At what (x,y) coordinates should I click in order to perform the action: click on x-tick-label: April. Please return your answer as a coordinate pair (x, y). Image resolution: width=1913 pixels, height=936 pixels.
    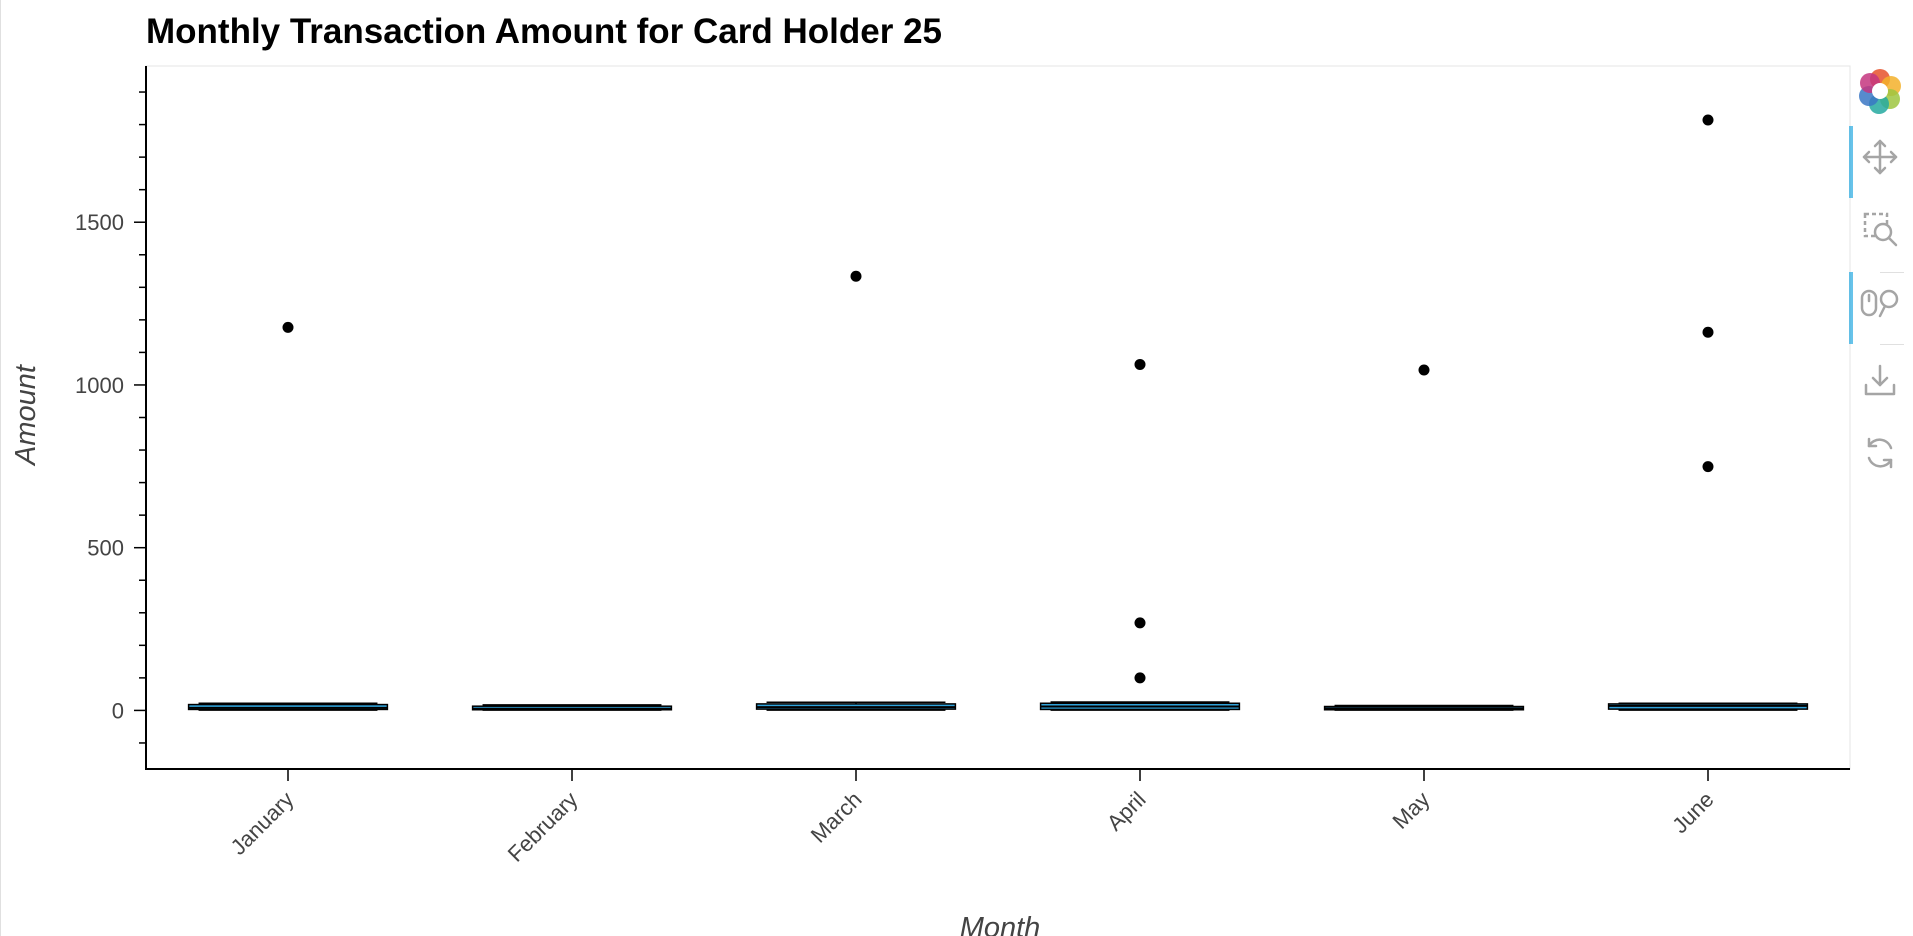
    Looking at the image, I should click on (1126, 811).